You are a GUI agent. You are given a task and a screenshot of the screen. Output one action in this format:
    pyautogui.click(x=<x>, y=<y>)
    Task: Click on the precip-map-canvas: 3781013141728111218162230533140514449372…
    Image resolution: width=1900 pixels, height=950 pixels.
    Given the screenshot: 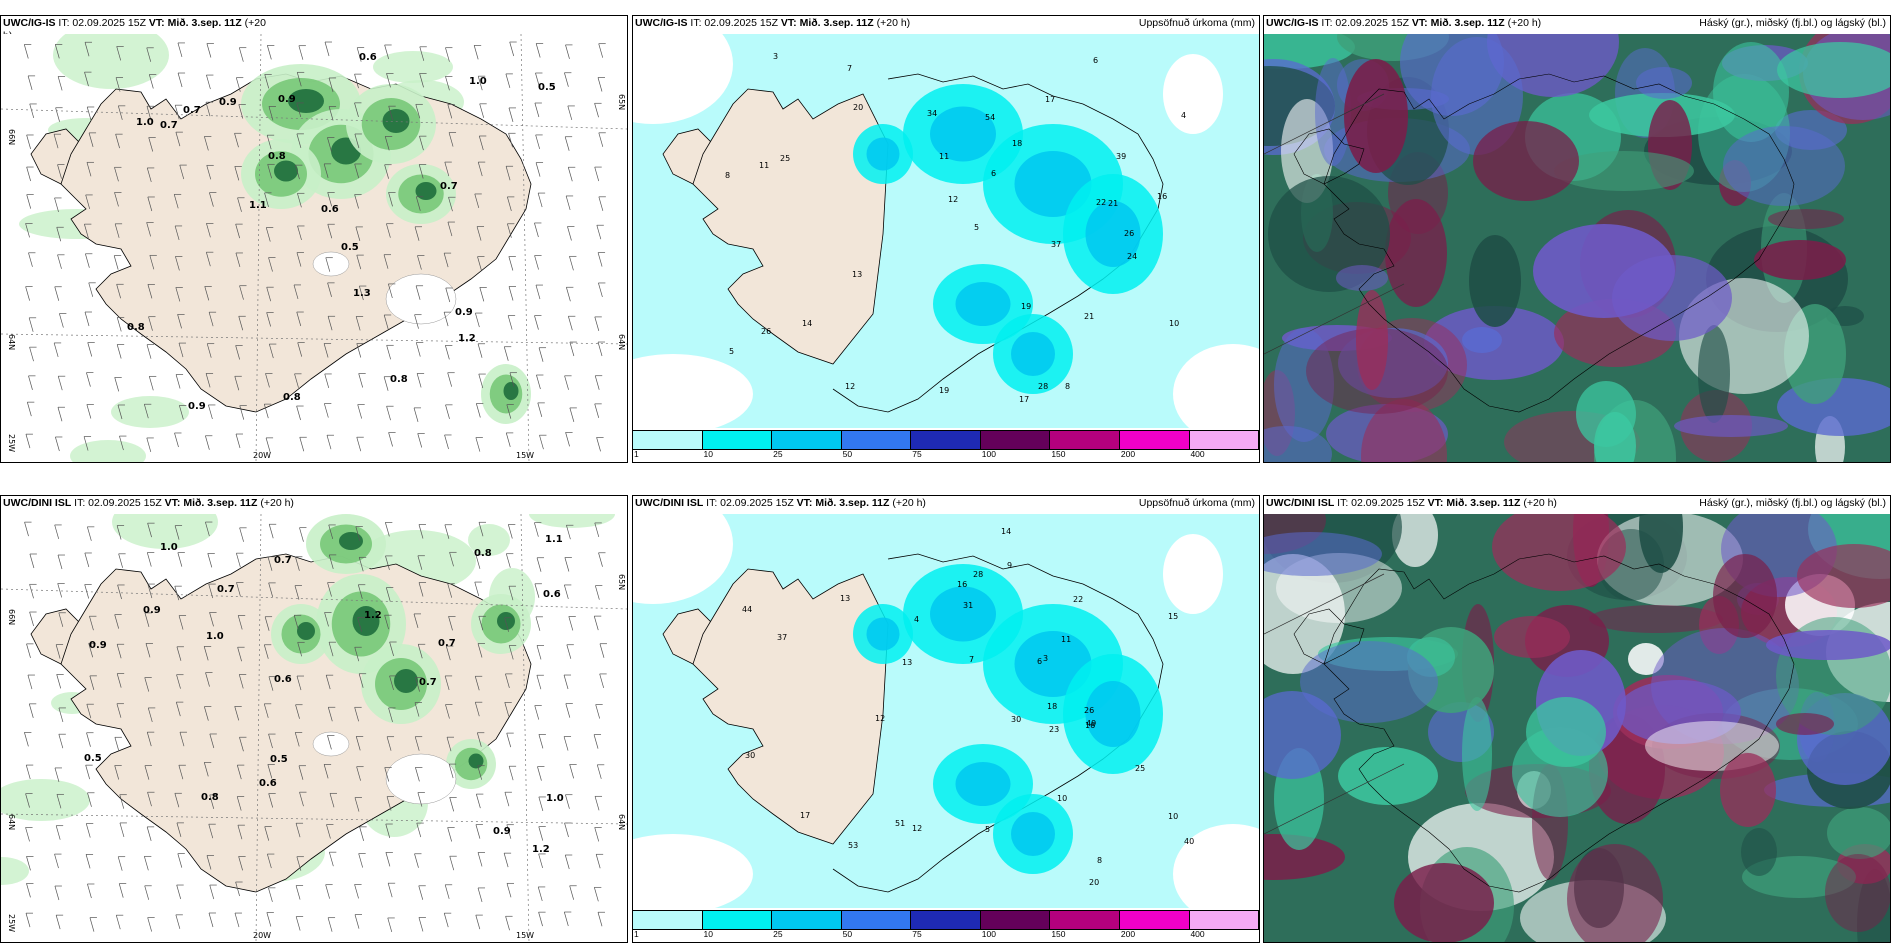 What is the action you would take?
    pyautogui.click(x=946, y=710)
    